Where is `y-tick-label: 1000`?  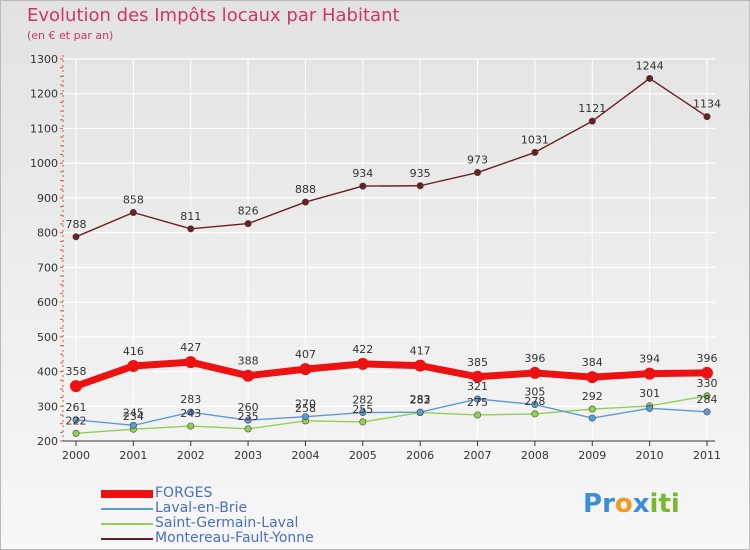 y-tick-label: 1000 is located at coordinates (44, 163).